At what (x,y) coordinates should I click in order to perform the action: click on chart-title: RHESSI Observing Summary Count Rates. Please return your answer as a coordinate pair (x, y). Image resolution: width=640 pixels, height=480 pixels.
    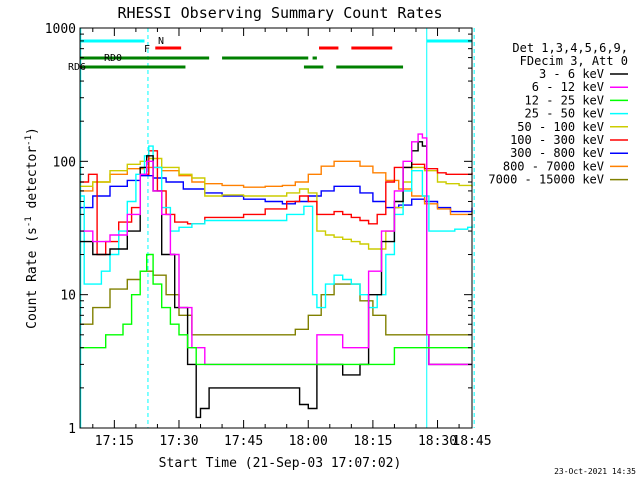
    Looking at the image, I should click on (279, 13).